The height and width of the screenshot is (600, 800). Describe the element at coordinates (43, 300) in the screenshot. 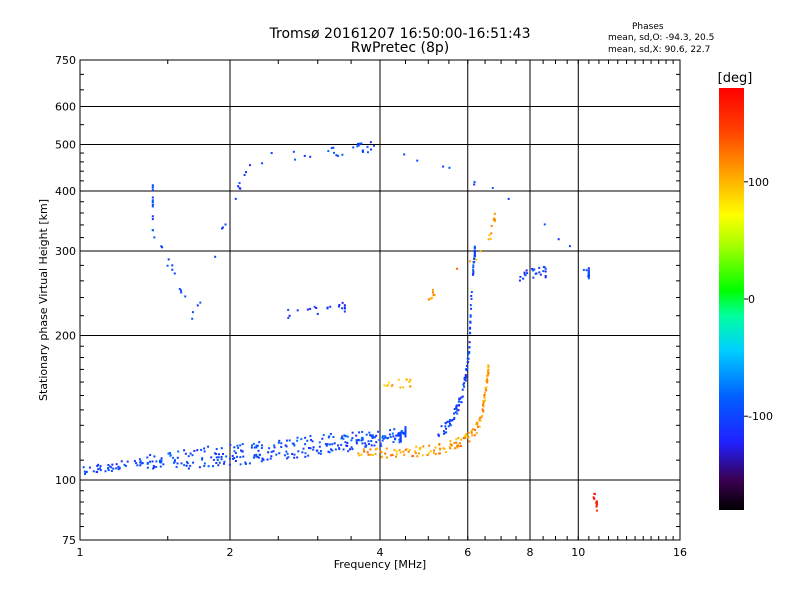

I see `y-axis-label: Stationary phase Virtual Height [km]` at that location.